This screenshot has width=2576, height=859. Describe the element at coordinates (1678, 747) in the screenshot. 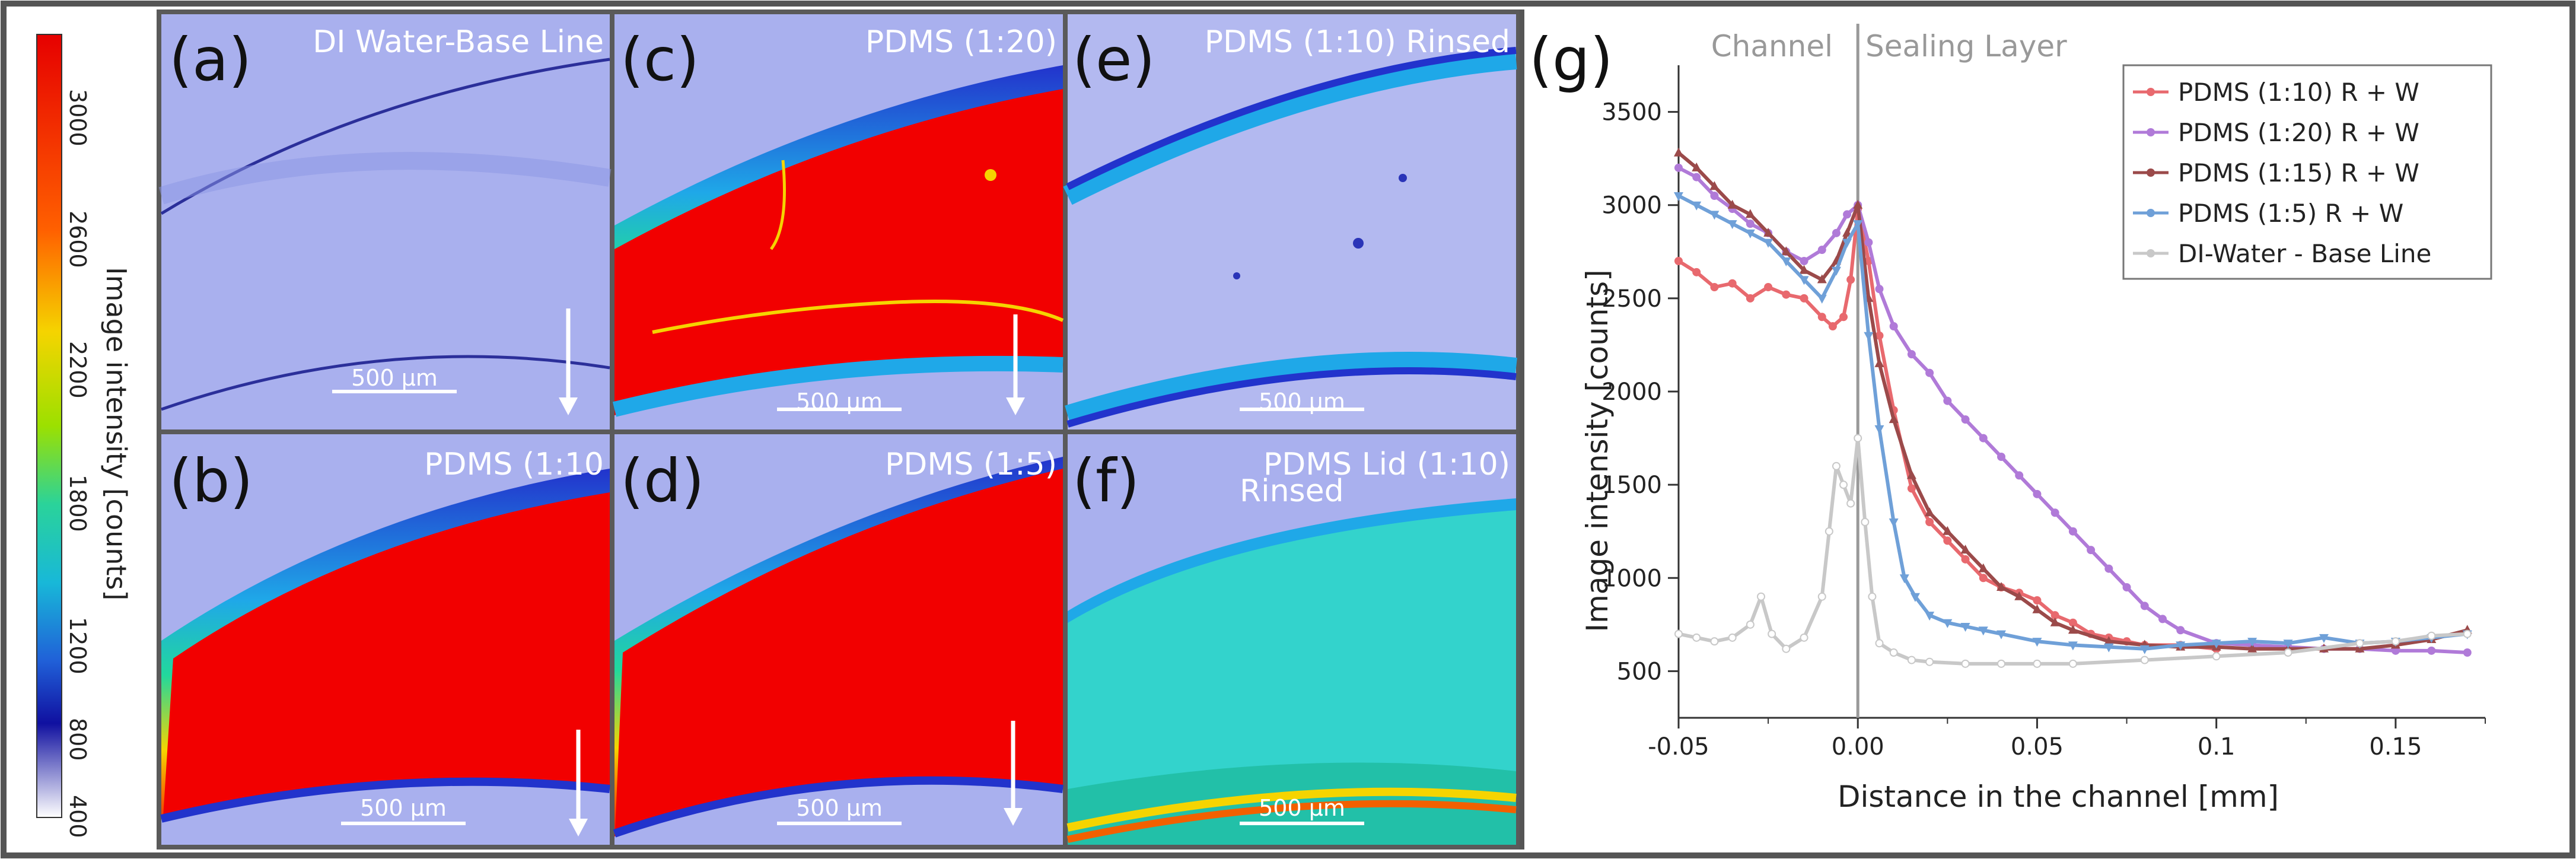

I see `x-tick-label: -0.05` at that location.